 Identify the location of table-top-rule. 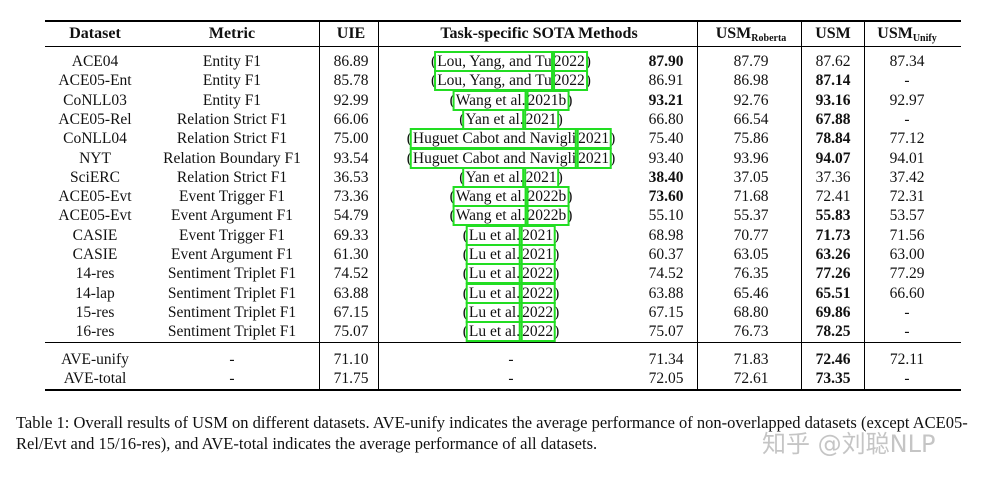
(503, 21).